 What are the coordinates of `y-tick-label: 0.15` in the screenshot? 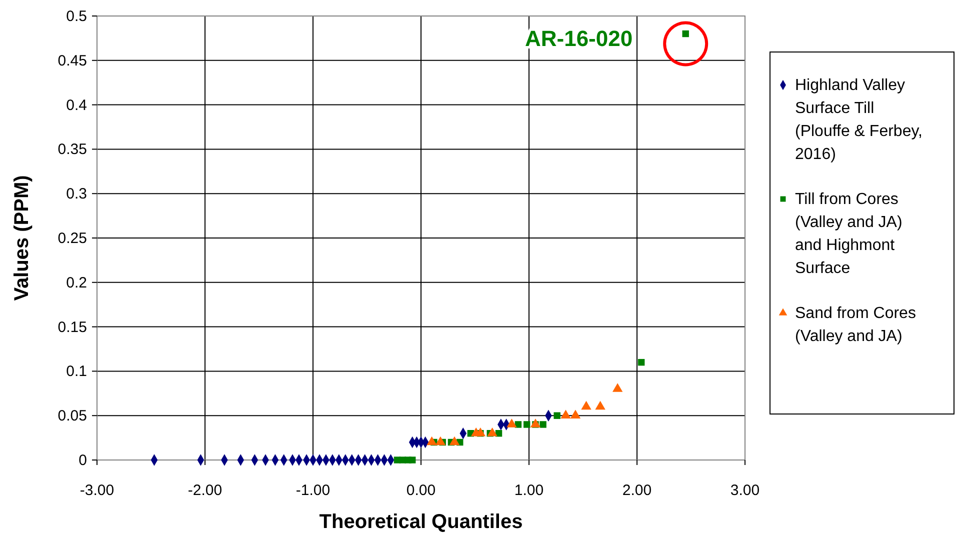 It's located at (72, 327).